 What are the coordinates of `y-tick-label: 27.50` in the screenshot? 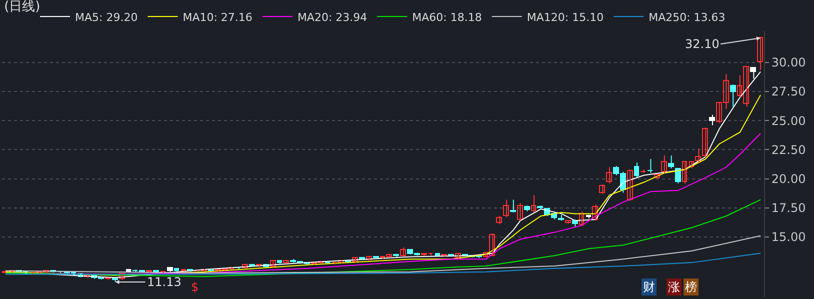 It's located at (788, 91).